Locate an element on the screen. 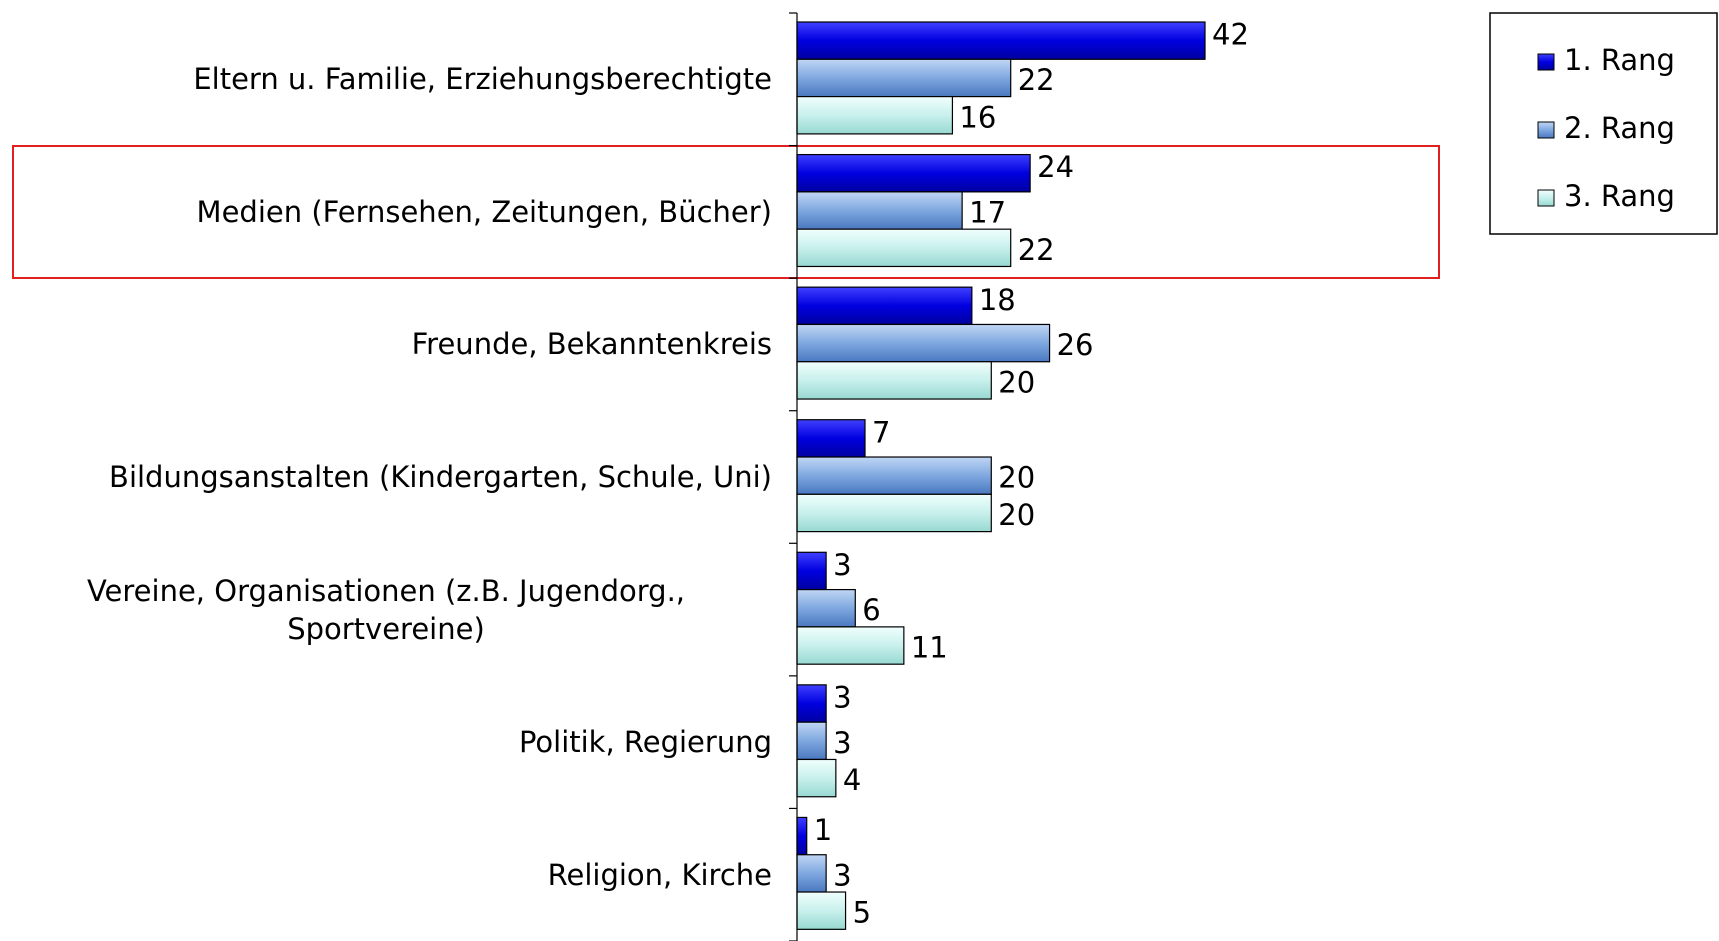 This screenshot has width=1719, height=941. data-label: 11 is located at coordinates (929, 648).